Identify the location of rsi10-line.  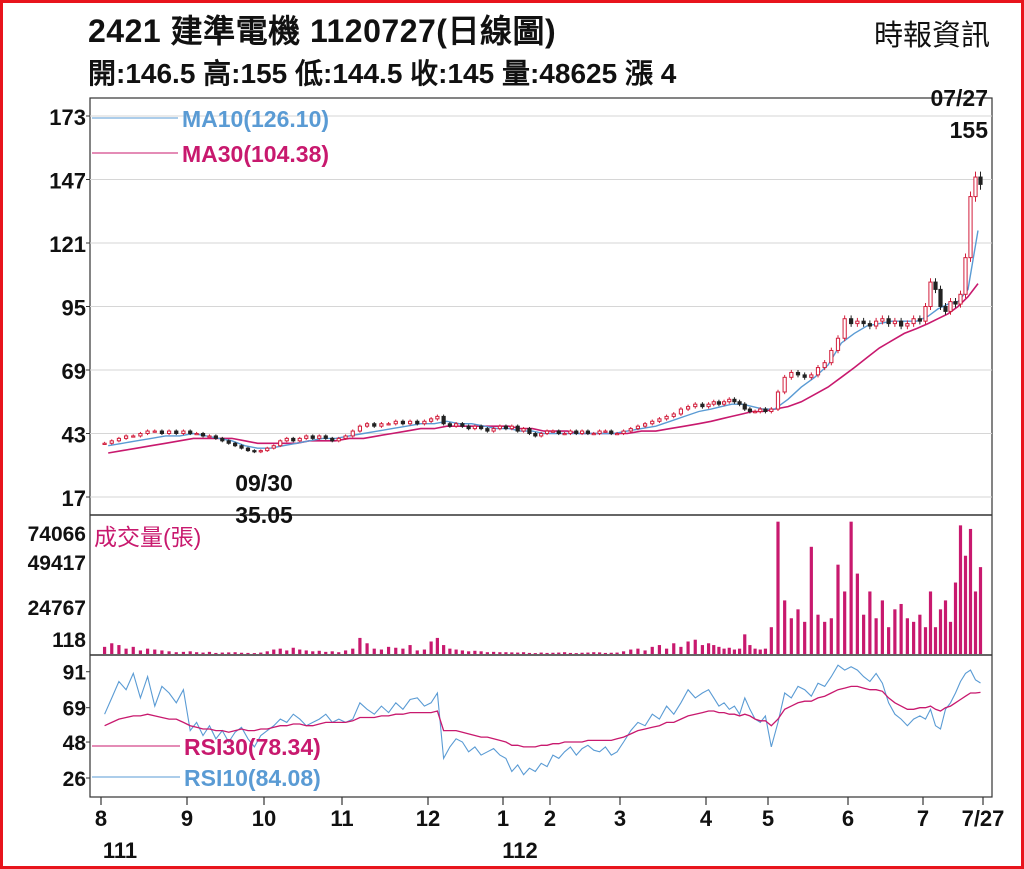
(542, 720).